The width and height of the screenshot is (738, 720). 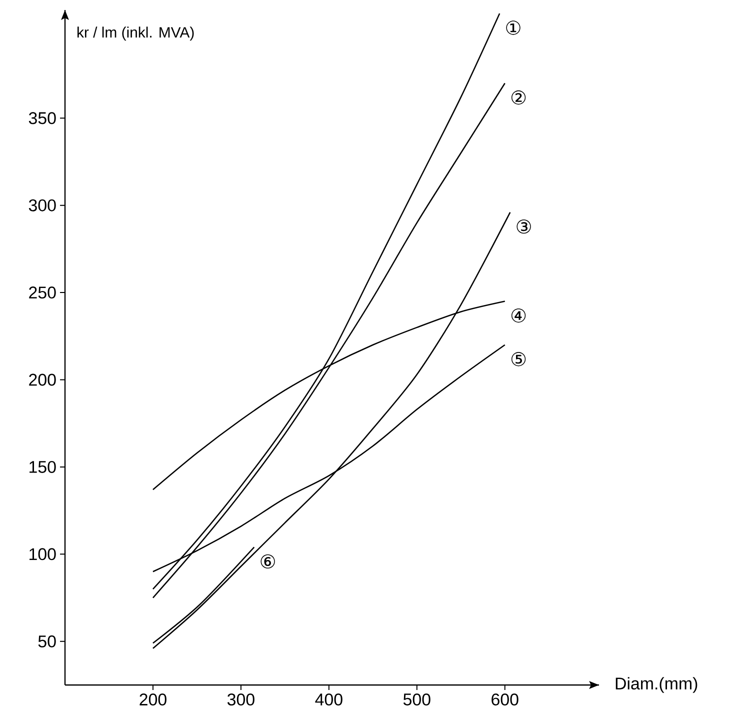 I want to click on series-label: ③, so click(x=523, y=226).